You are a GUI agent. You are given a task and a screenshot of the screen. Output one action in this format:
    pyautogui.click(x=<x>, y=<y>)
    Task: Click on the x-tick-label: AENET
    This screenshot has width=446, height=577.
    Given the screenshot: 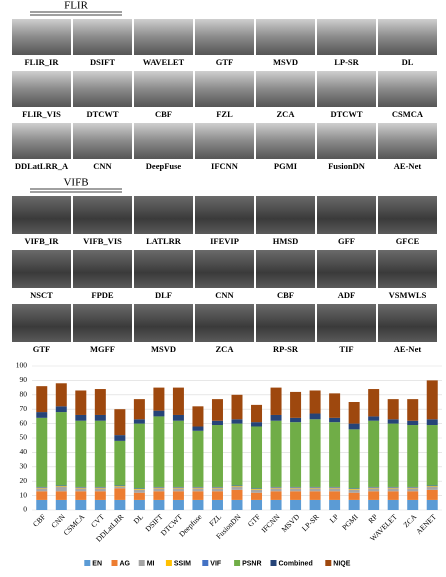 What is the action you would take?
    pyautogui.click(x=426, y=524)
    